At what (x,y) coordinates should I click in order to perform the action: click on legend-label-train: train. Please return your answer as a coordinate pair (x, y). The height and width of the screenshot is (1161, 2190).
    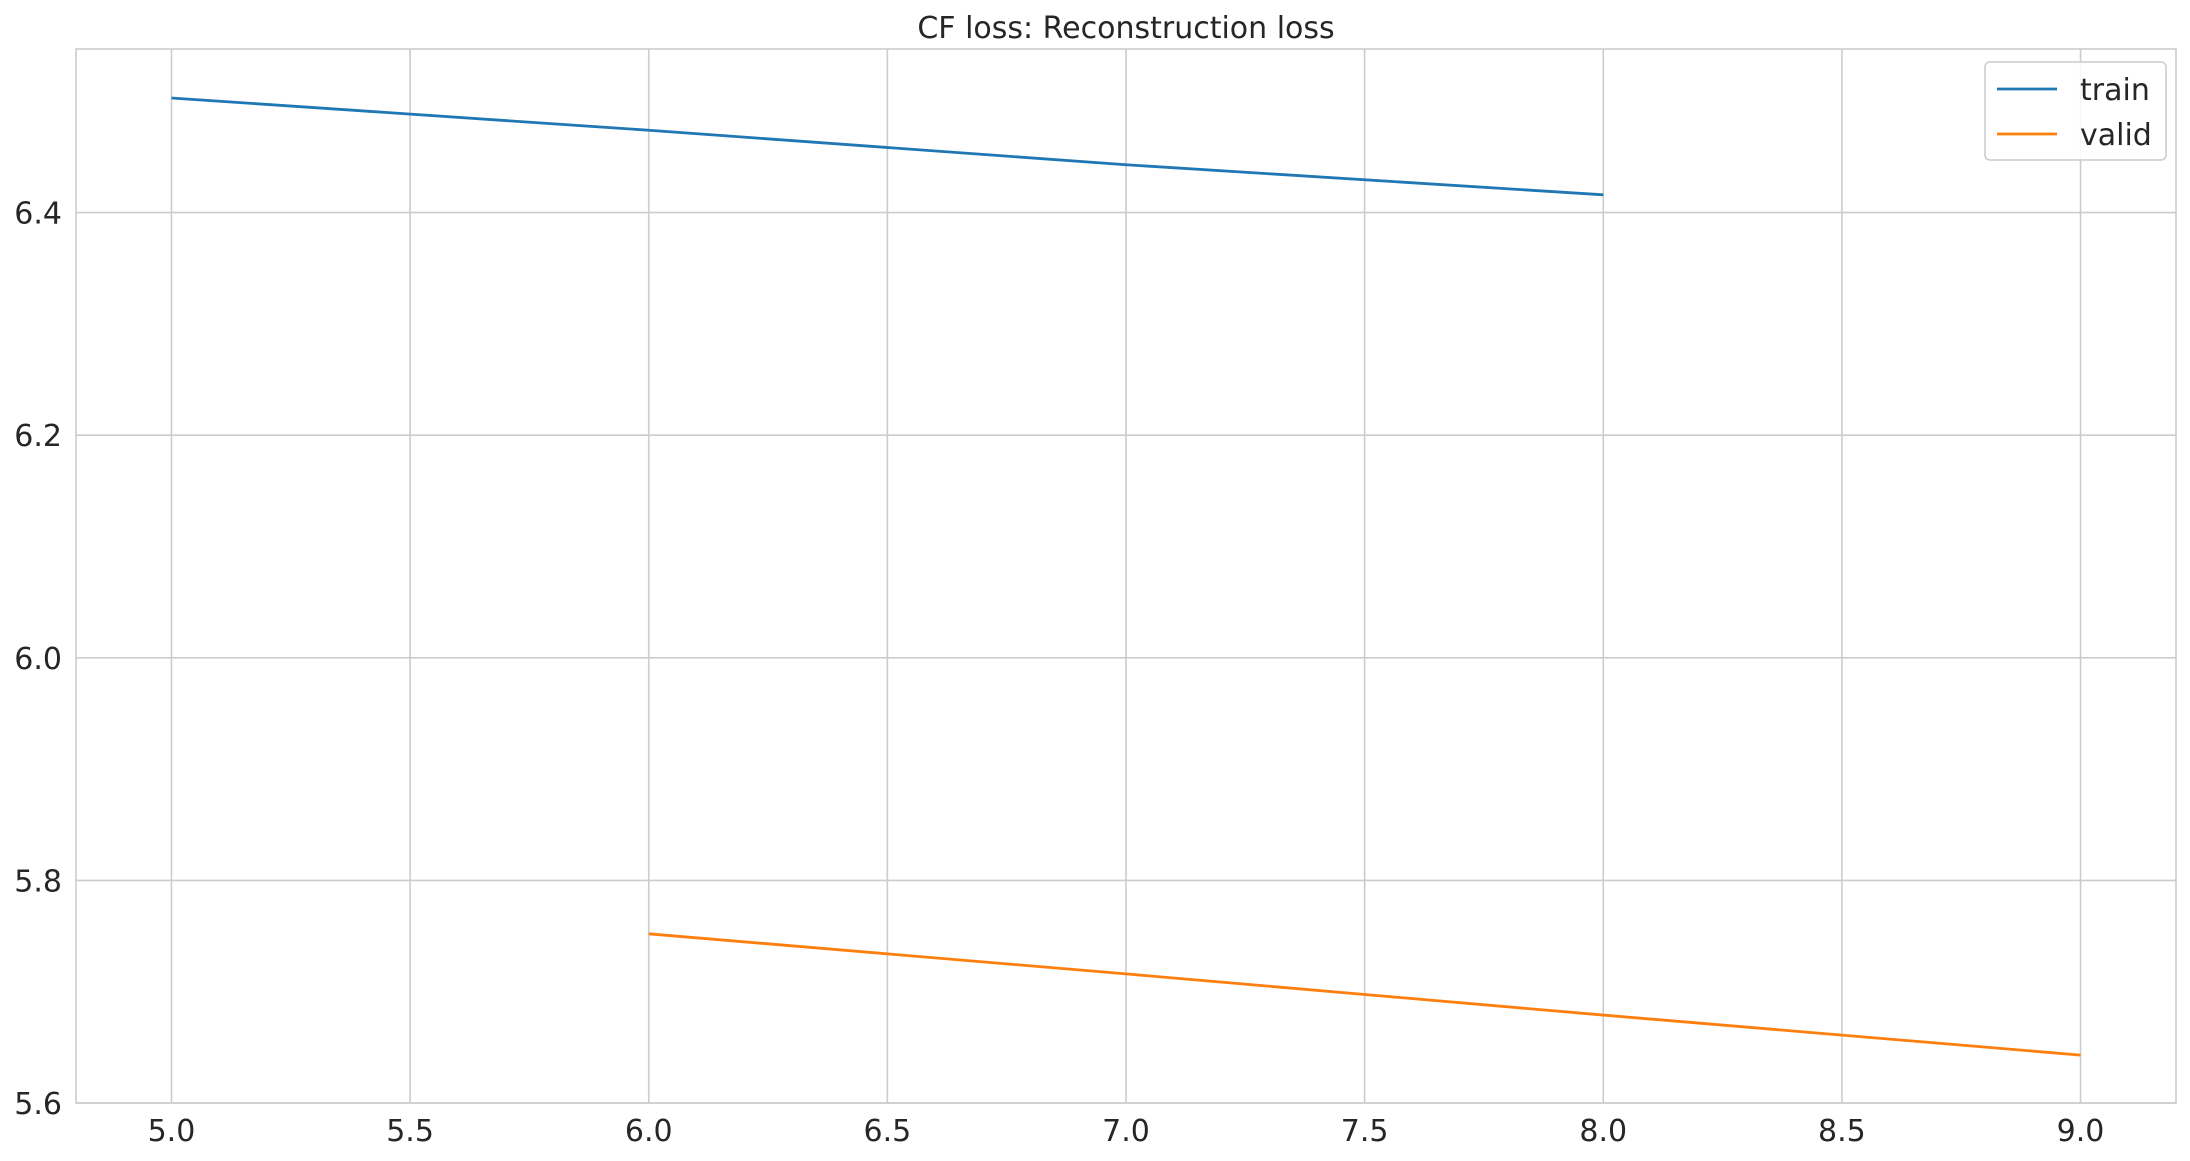
    Looking at the image, I should click on (2115, 90).